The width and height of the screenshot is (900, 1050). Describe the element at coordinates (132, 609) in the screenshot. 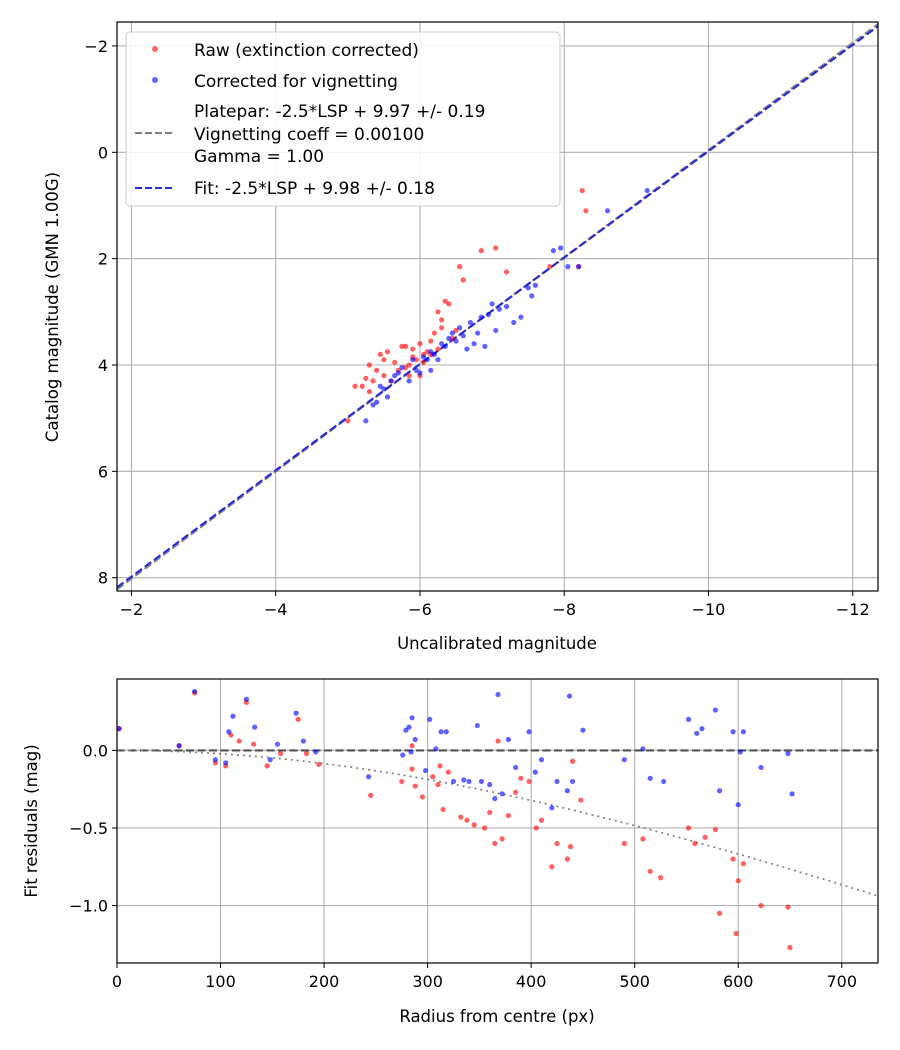

I see `top-x-tick-label: −2` at that location.